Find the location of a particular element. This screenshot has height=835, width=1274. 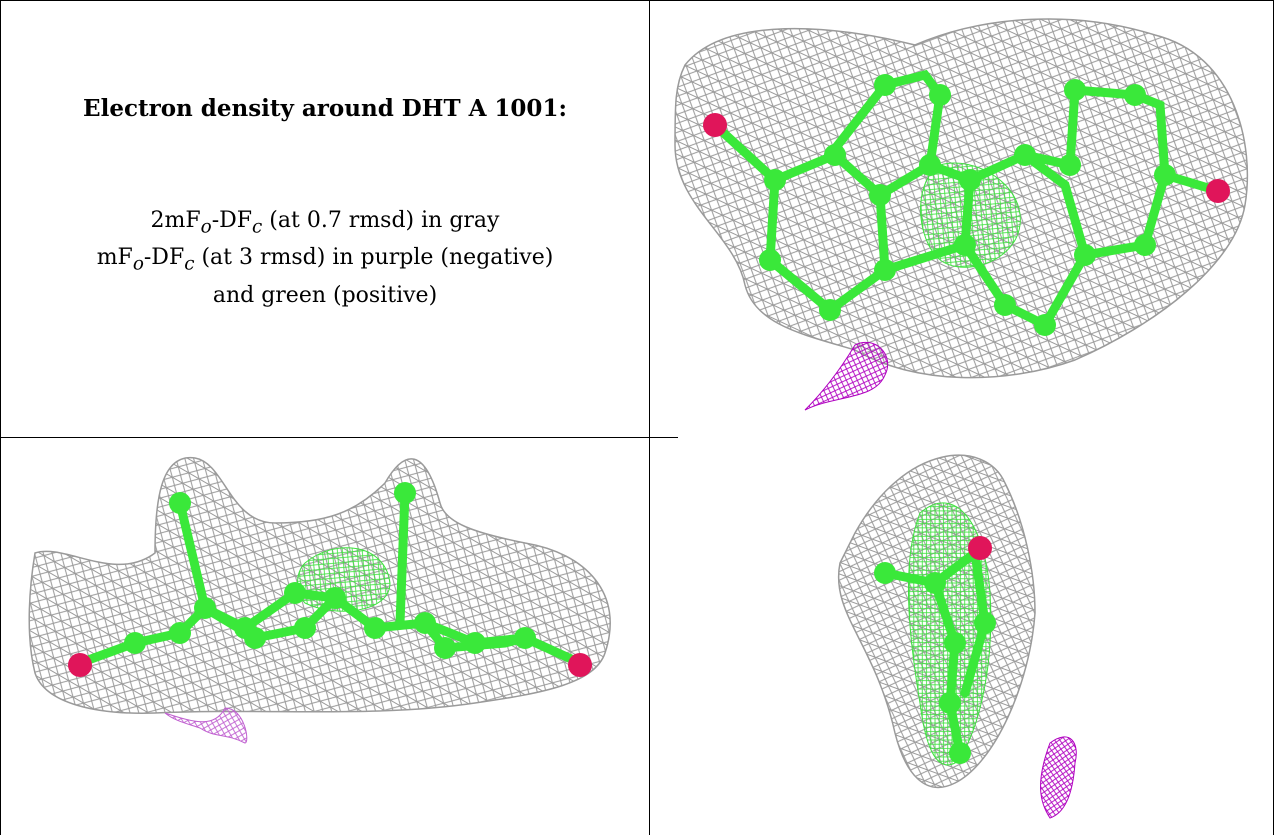

legend-line-difference: mFo-DFc (at 3 rmsd) in purple (negative) is located at coordinates (325, 260).